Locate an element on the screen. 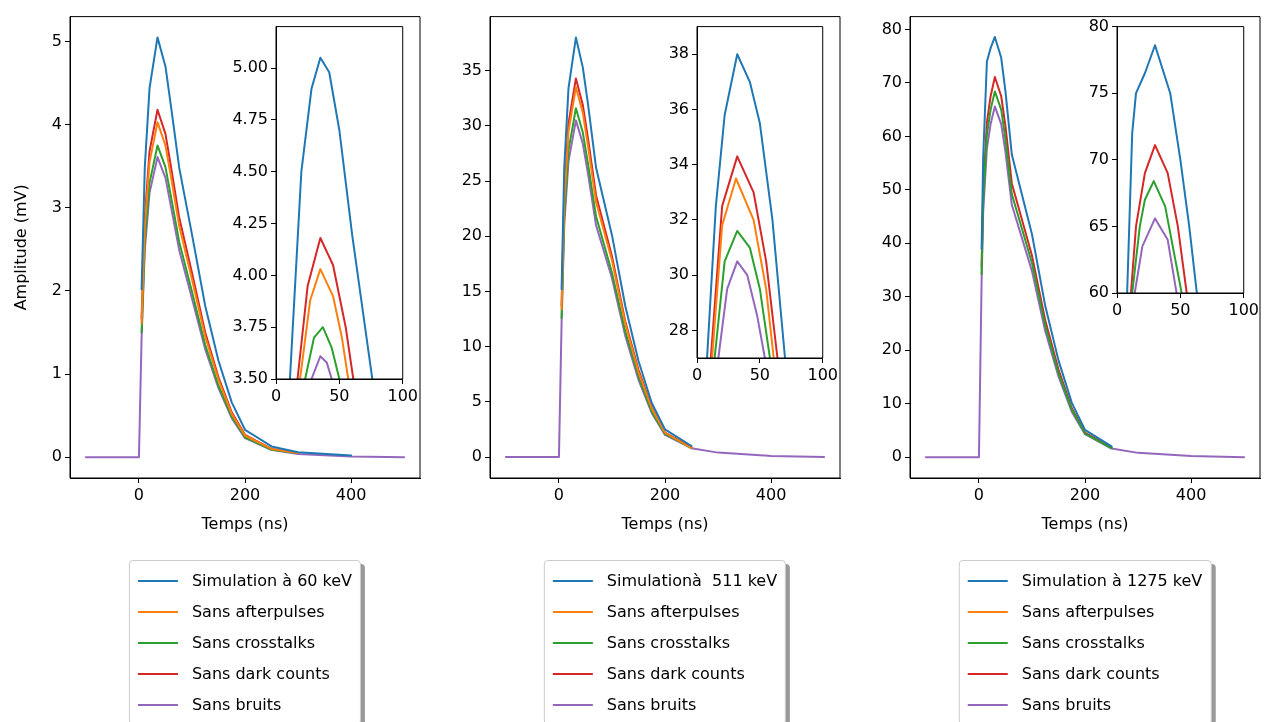  y-tick-label: 25 is located at coordinates (471, 180).